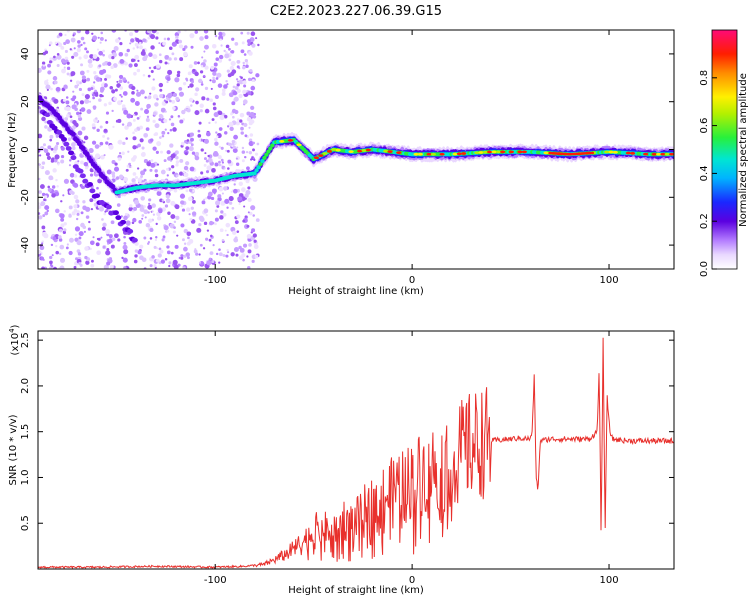 The image size is (750, 600). What do you see at coordinates (704, 221) in the screenshot?
I see `colorbar-tick-label: 0.2` at bounding box center [704, 221].